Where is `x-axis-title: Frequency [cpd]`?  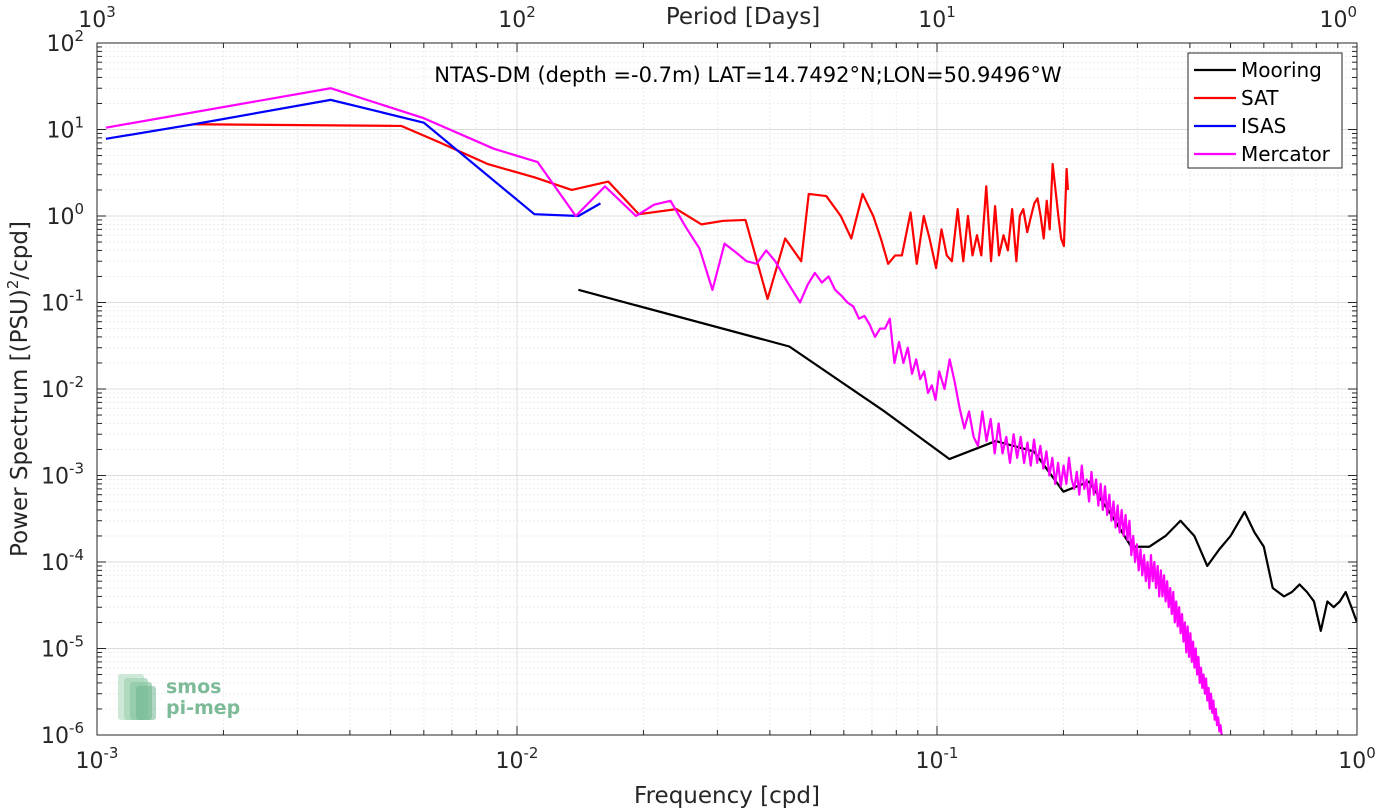
x-axis-title: Frequency [cpd] is located at coordinates (727, 796).